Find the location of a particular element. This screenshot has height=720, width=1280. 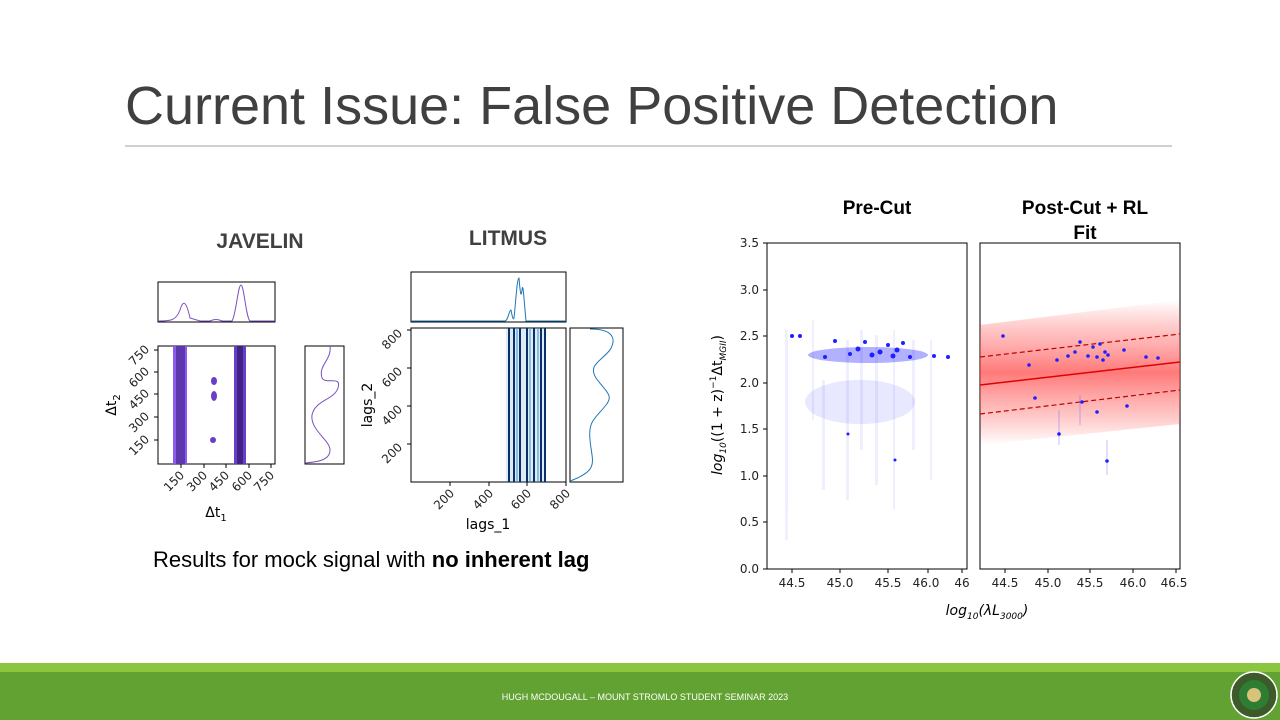

panel-title: Pre-Cut is located at coordinates (877, 208).